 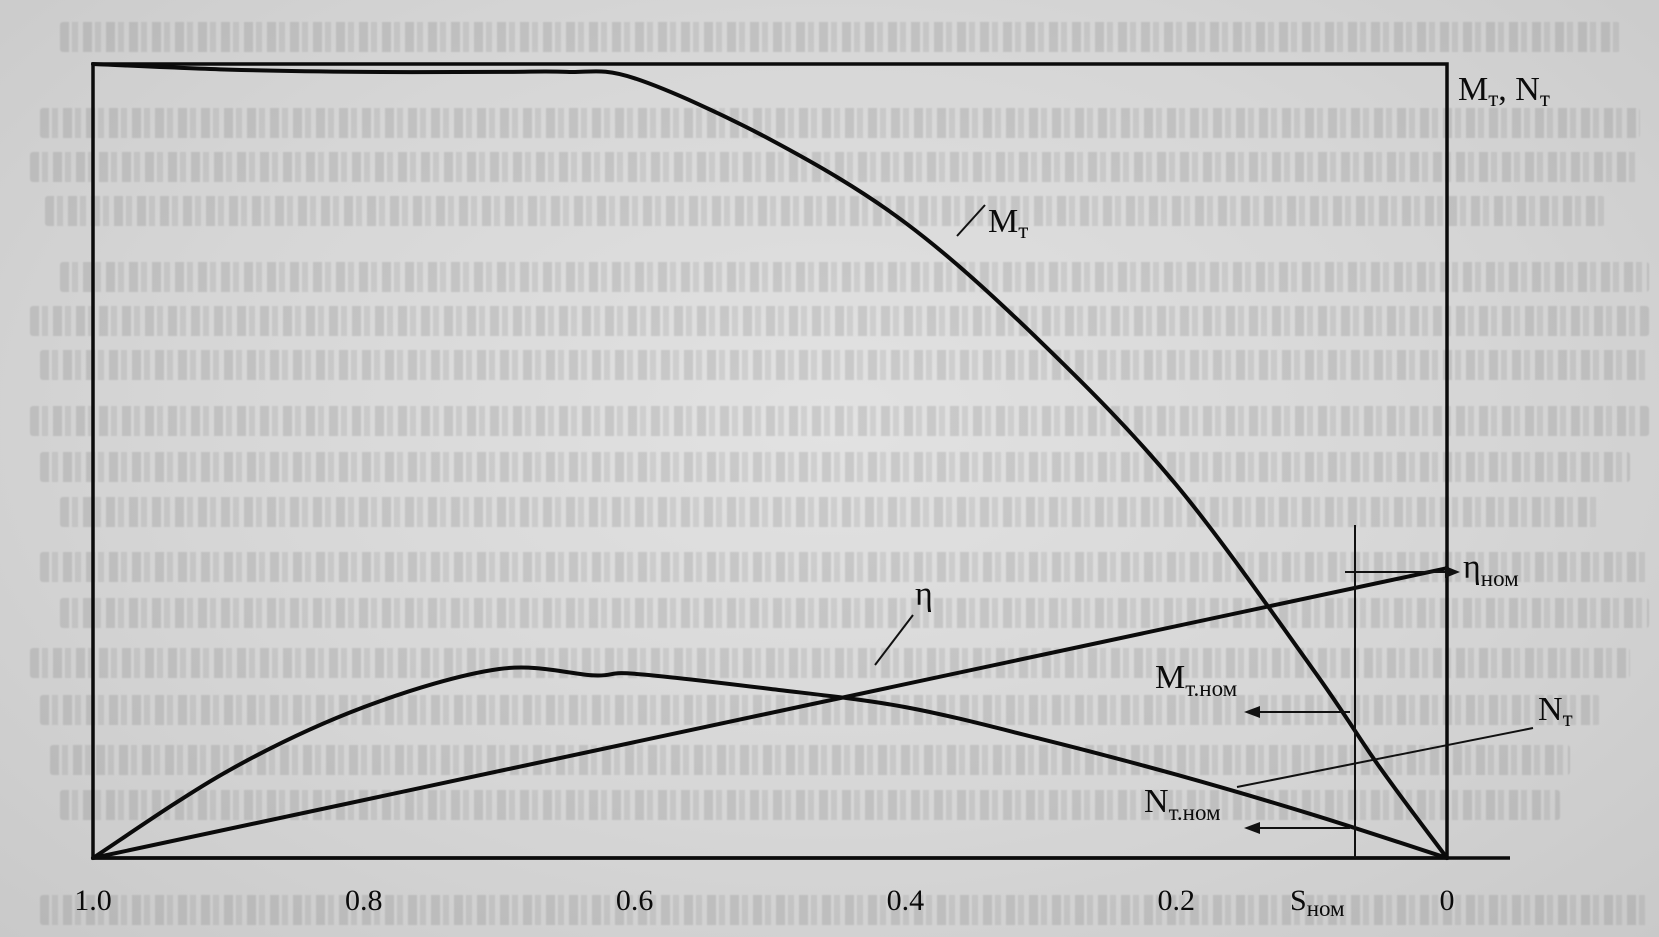 I want to click on mt-nom-label: Mт.ном, so click(x=1196, y=680).